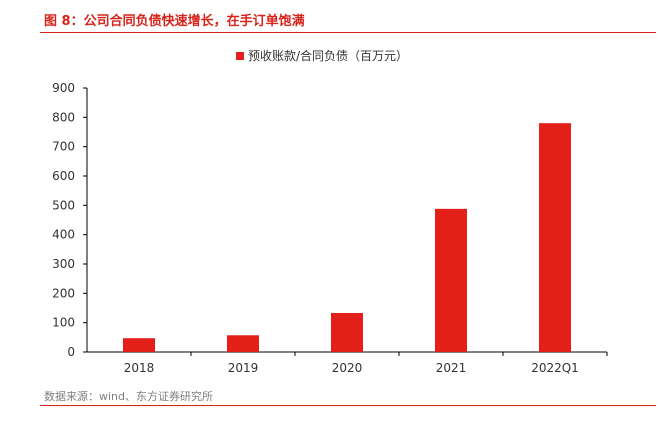  I want to click on legend: 预收账款/合同负债（百万元）, so click(322, 55).